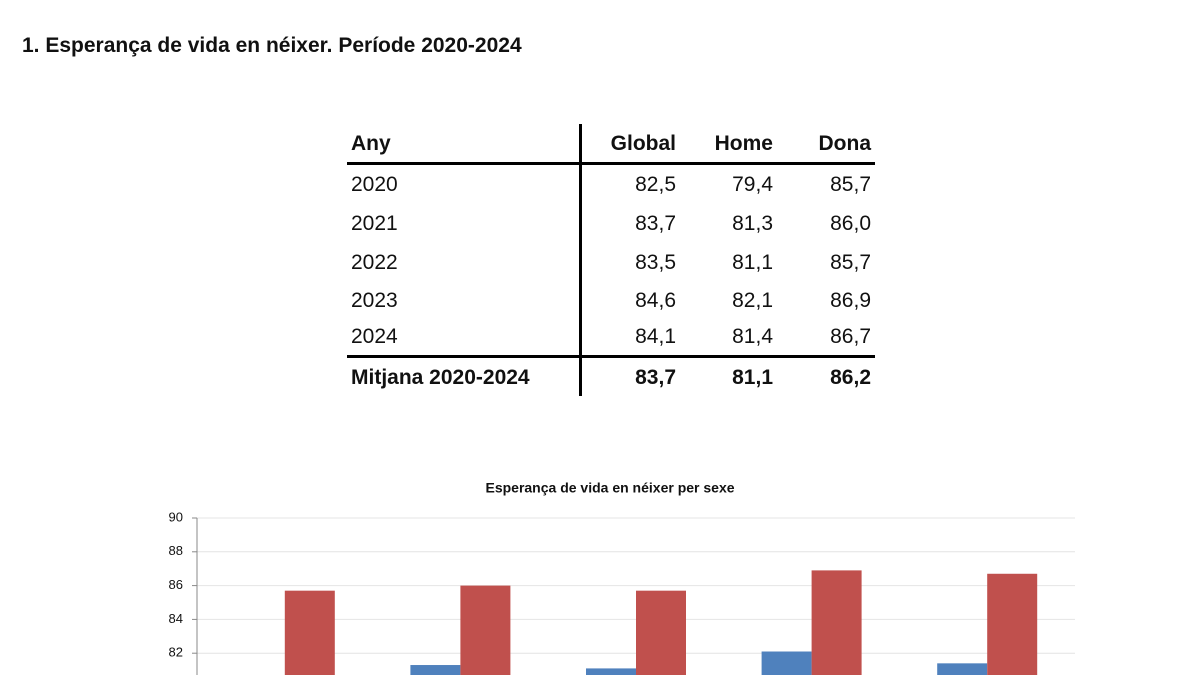  I want to click on table-cell: 83,5, so click(655, 262).